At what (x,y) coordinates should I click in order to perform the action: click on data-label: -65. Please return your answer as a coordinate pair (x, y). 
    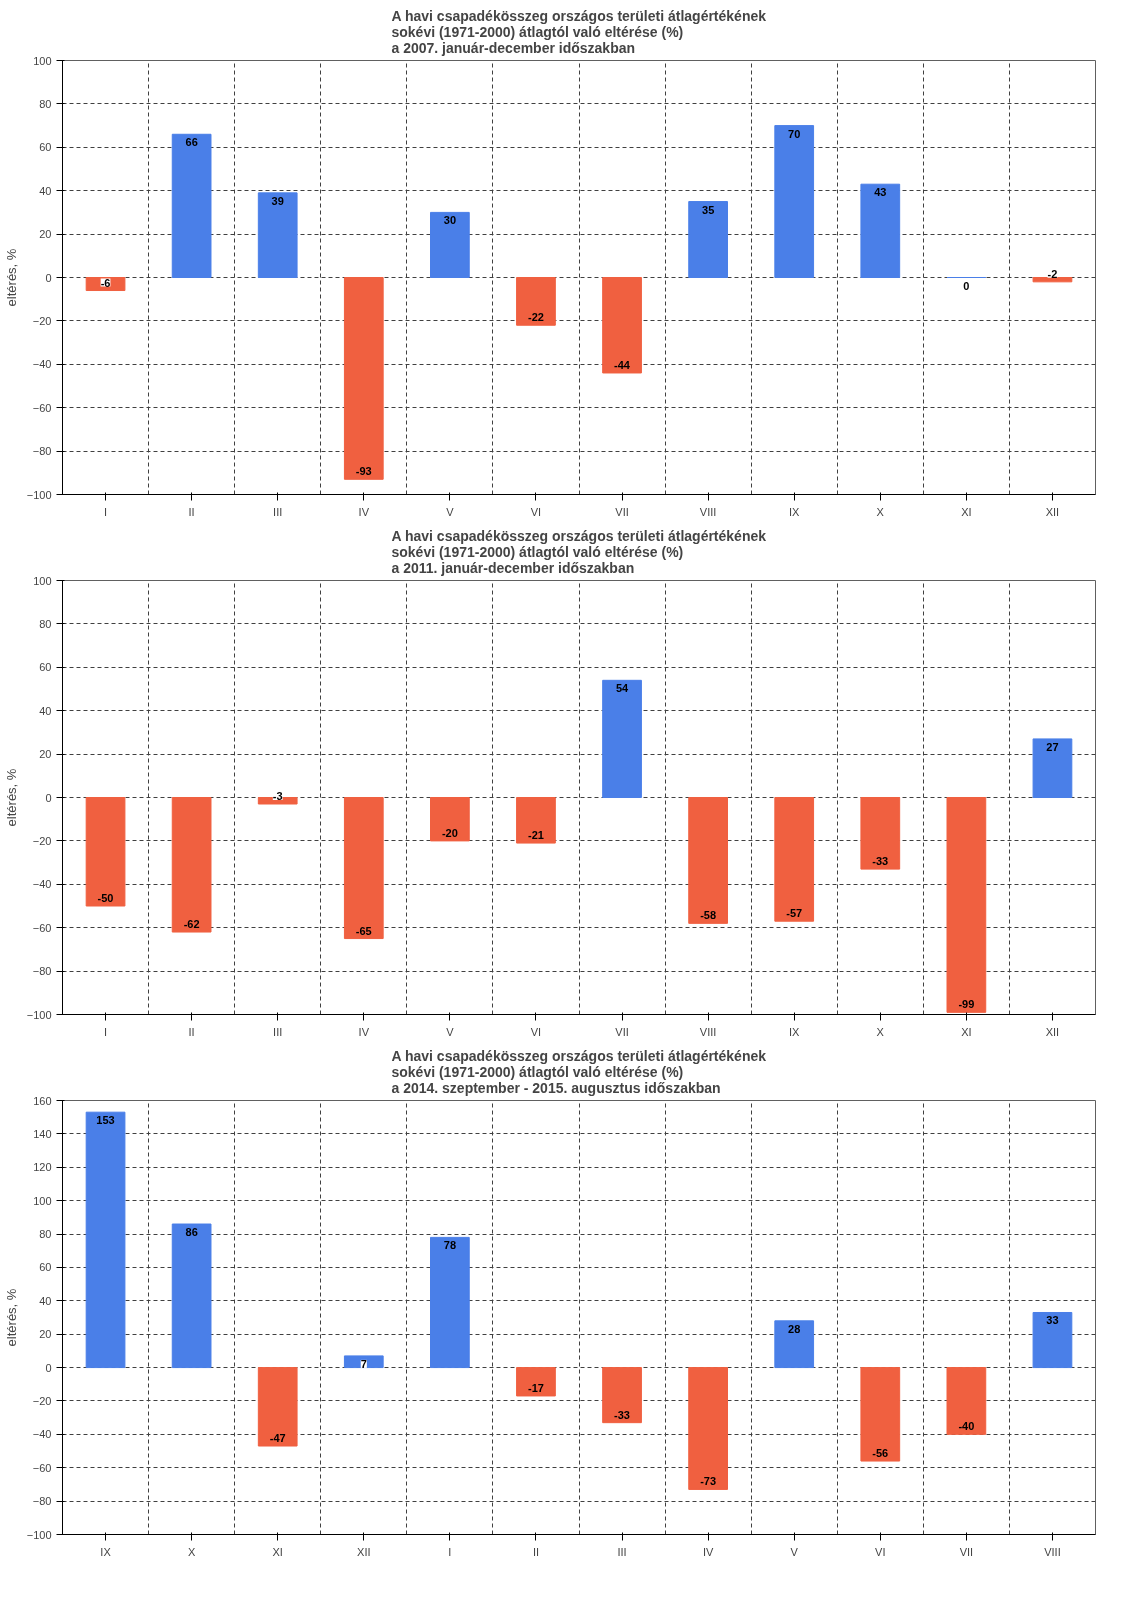
    Looking at the image, I should click on (363, 930).